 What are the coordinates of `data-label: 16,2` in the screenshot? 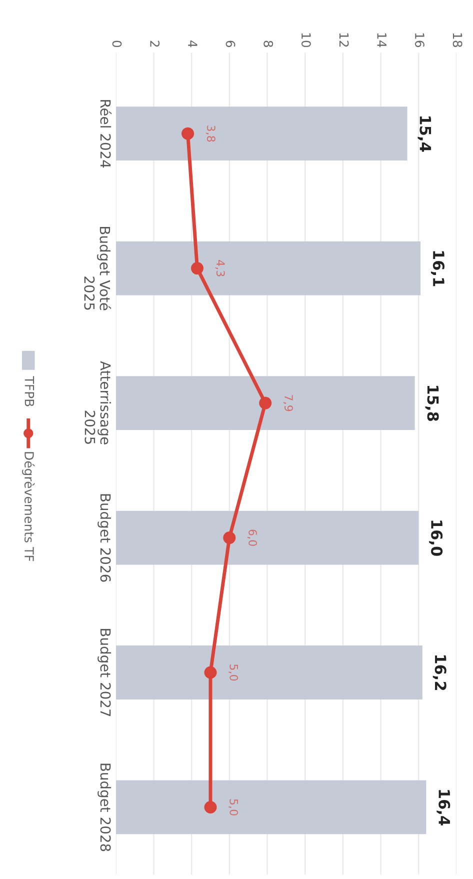 It's located at (439, 672).